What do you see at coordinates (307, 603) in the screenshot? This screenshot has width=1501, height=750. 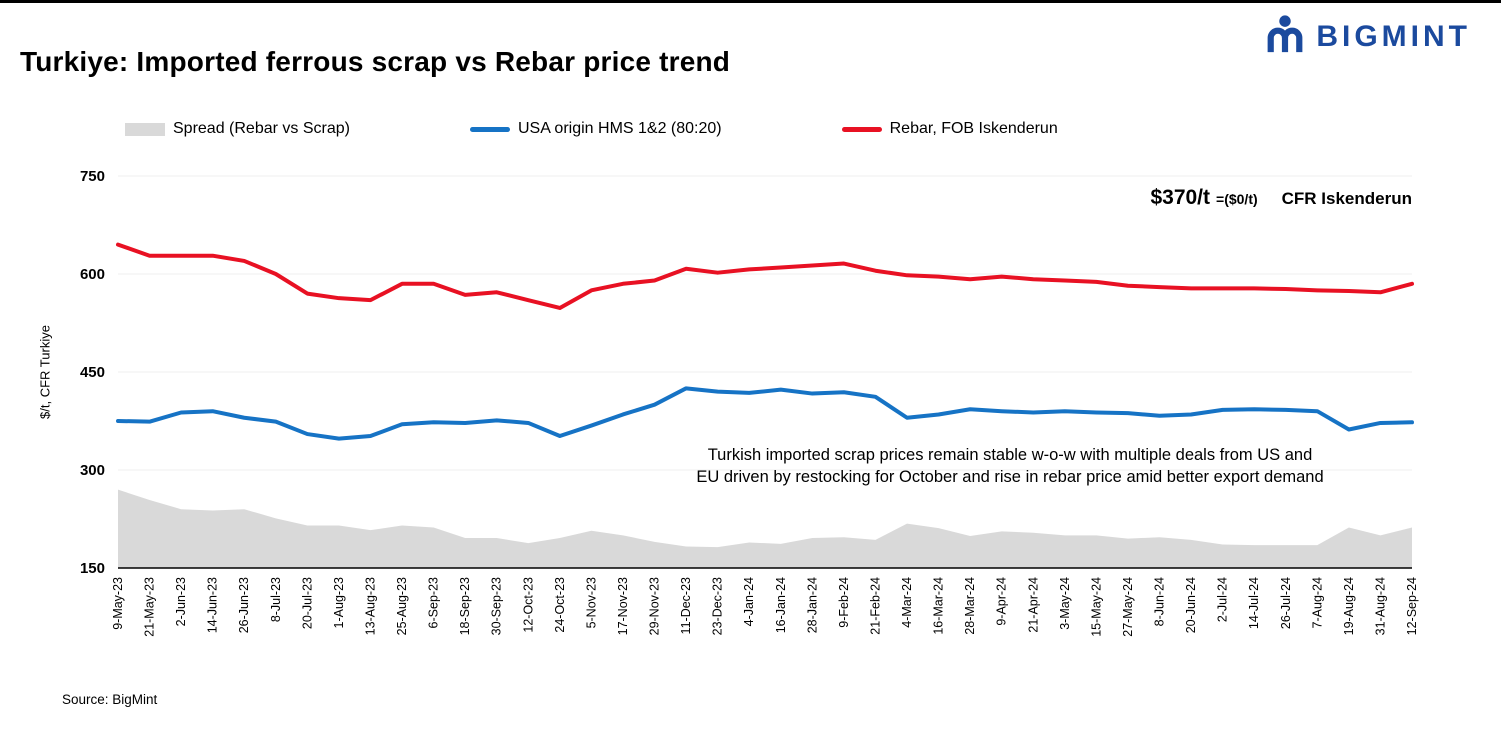 I see `svg-text: 20-Jul-23` at bounding box center [307, 603].